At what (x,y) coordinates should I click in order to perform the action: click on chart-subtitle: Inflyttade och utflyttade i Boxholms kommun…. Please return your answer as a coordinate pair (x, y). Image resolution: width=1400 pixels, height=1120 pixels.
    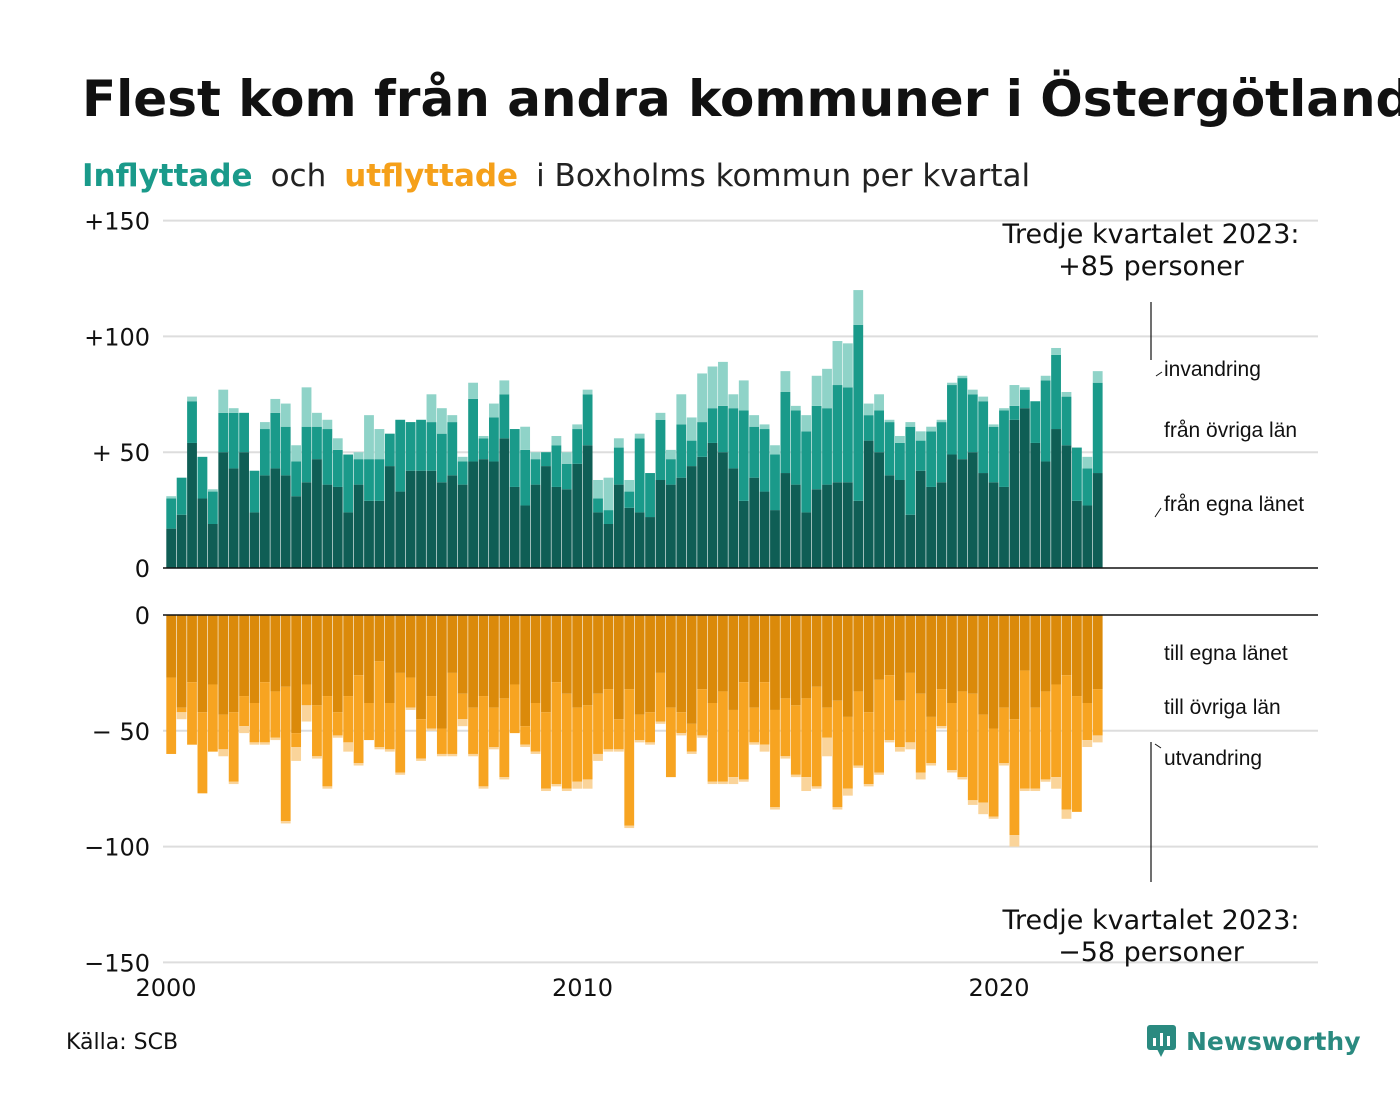
    Looking at the image, I should click on (556, 176).